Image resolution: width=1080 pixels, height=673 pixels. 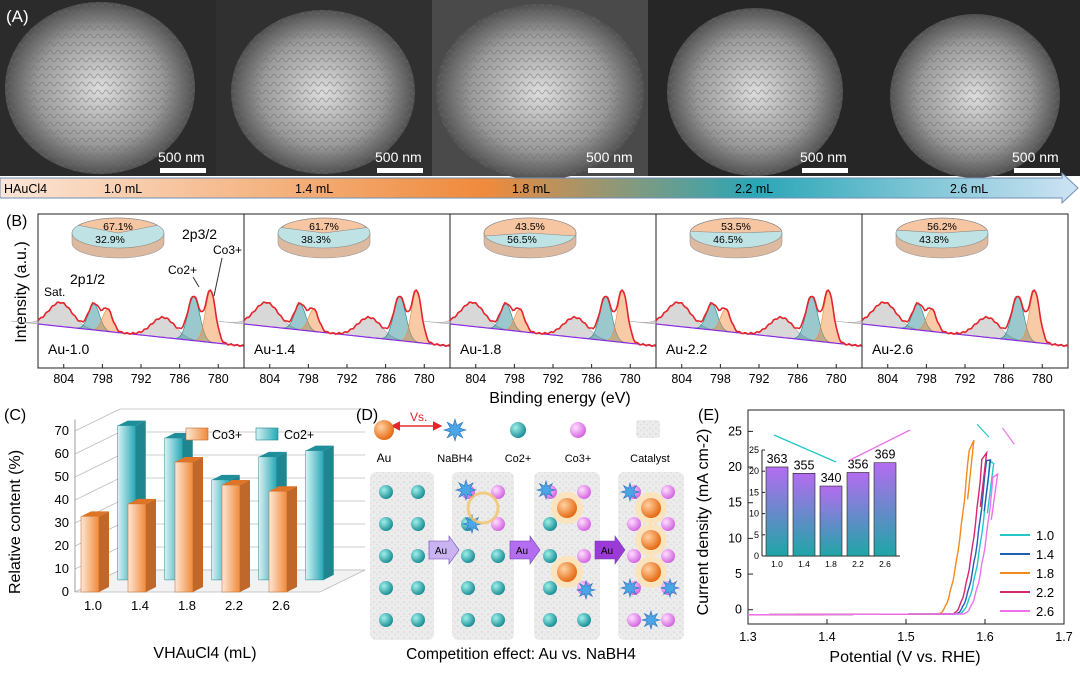 What do you see at coordinates (281, 605) in the screenshot?
I see `x-tick-label: 2.6` at bounding box center [281, 605].